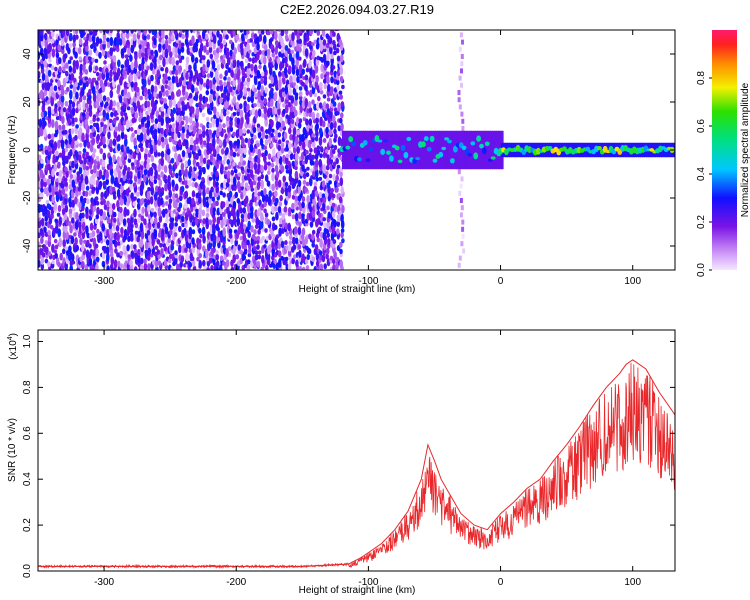 The height and width of the screenshot is (600, 750). Describe the element at coordinates (27, 341) in the screenshot. I see `snr-y-tick-label: 1.0` at that location.